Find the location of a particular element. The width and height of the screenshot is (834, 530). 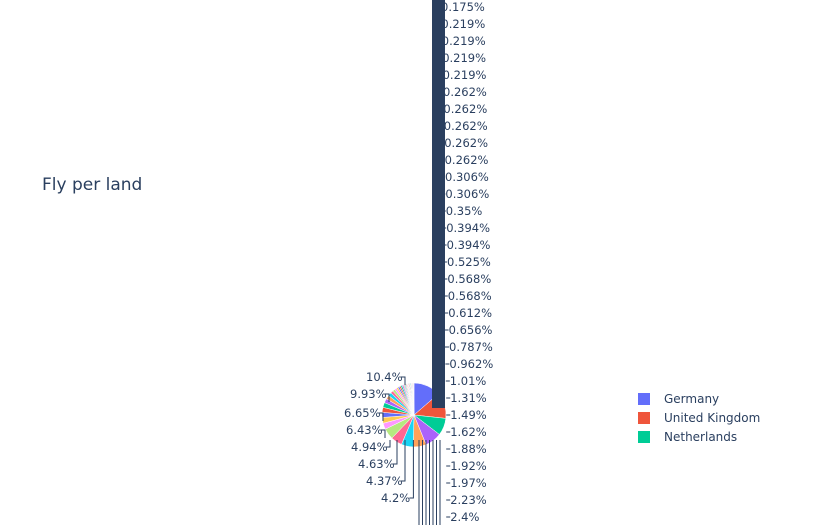

legend-item-germany: Germany is located at coordinates (699, 398).